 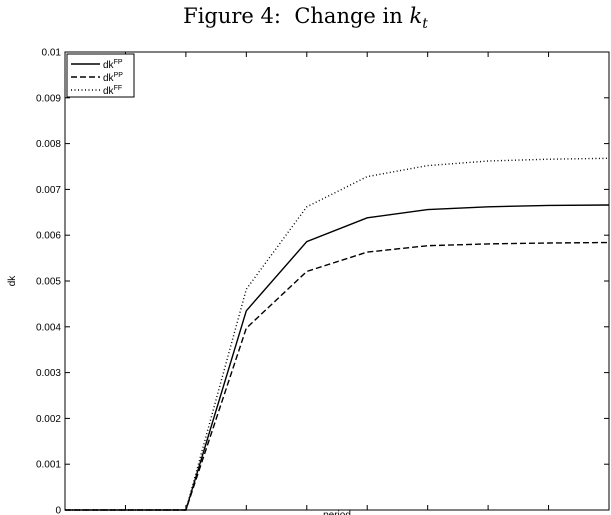 I want to click on x-axis-label: period, so click(x=337, y=512).